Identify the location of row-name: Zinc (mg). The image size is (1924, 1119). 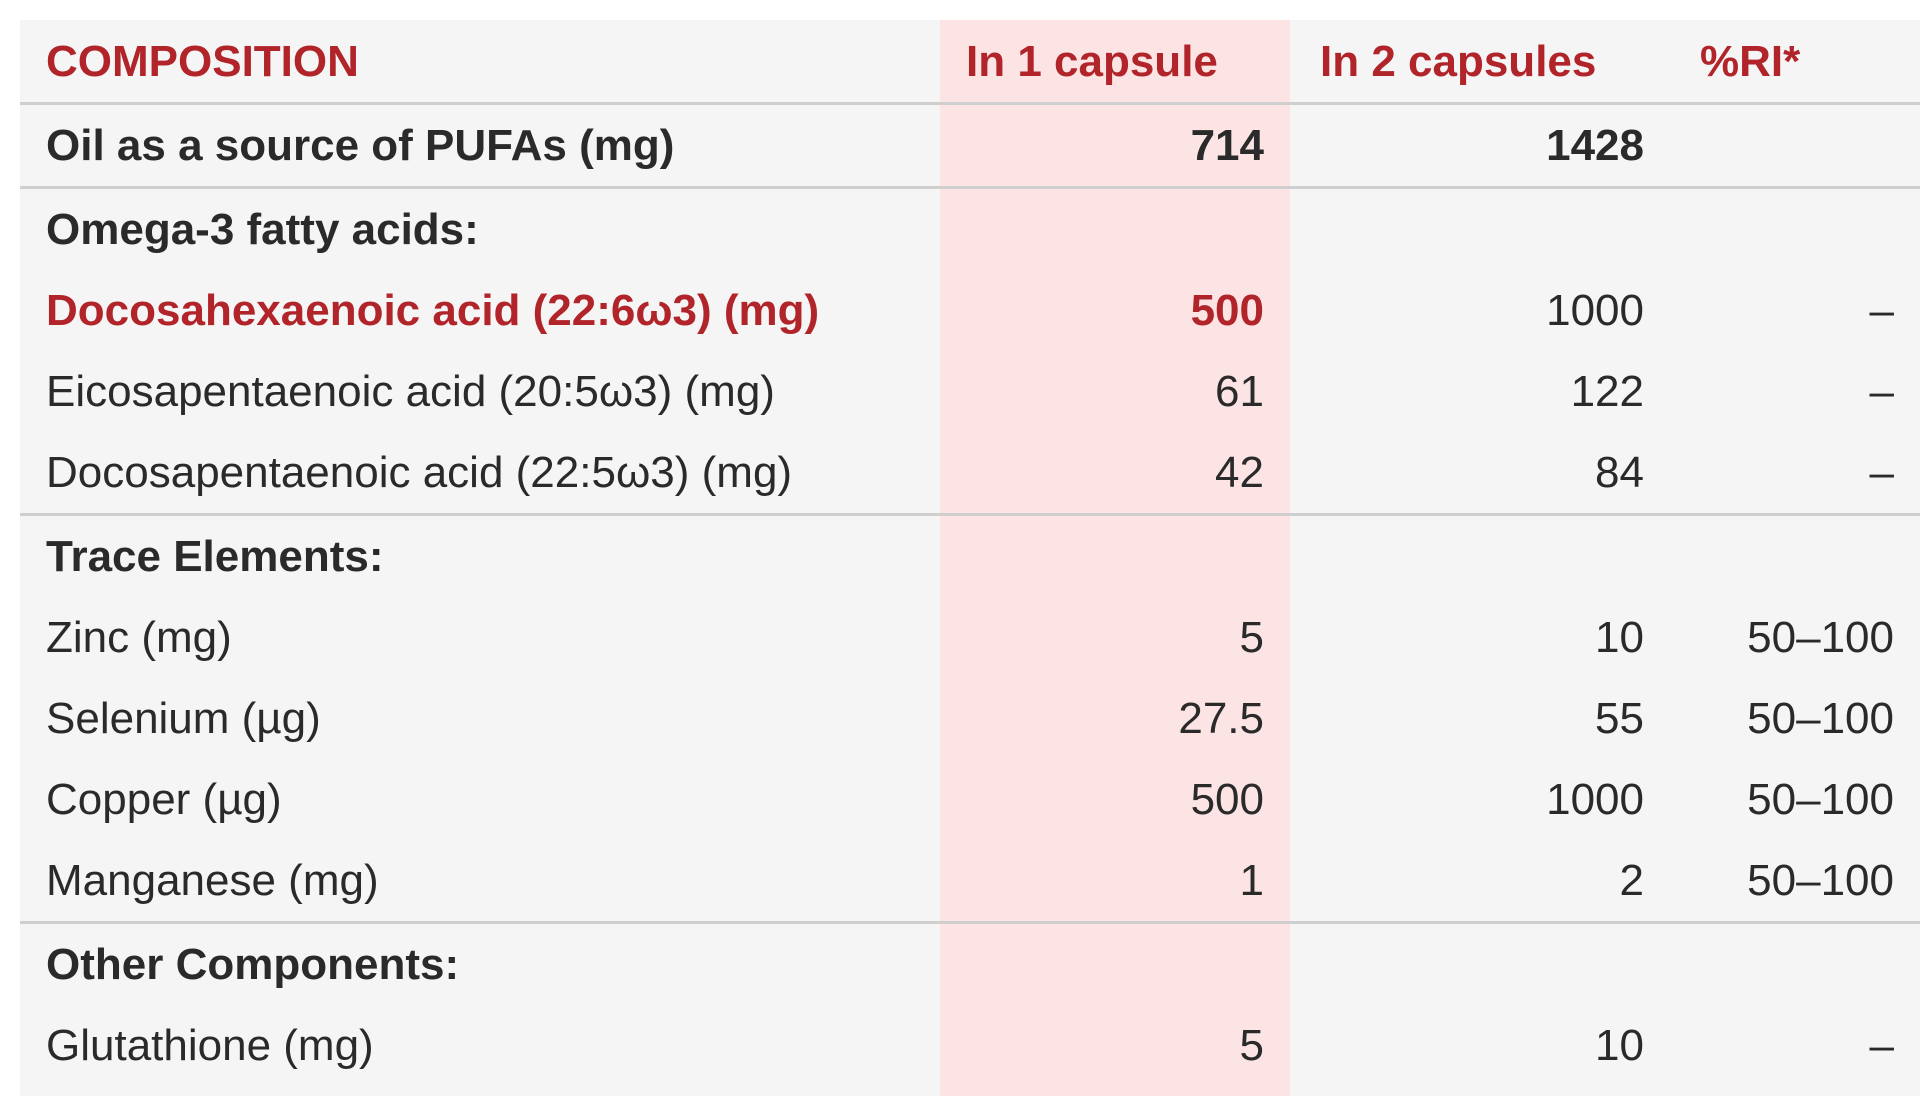
(139, 637).